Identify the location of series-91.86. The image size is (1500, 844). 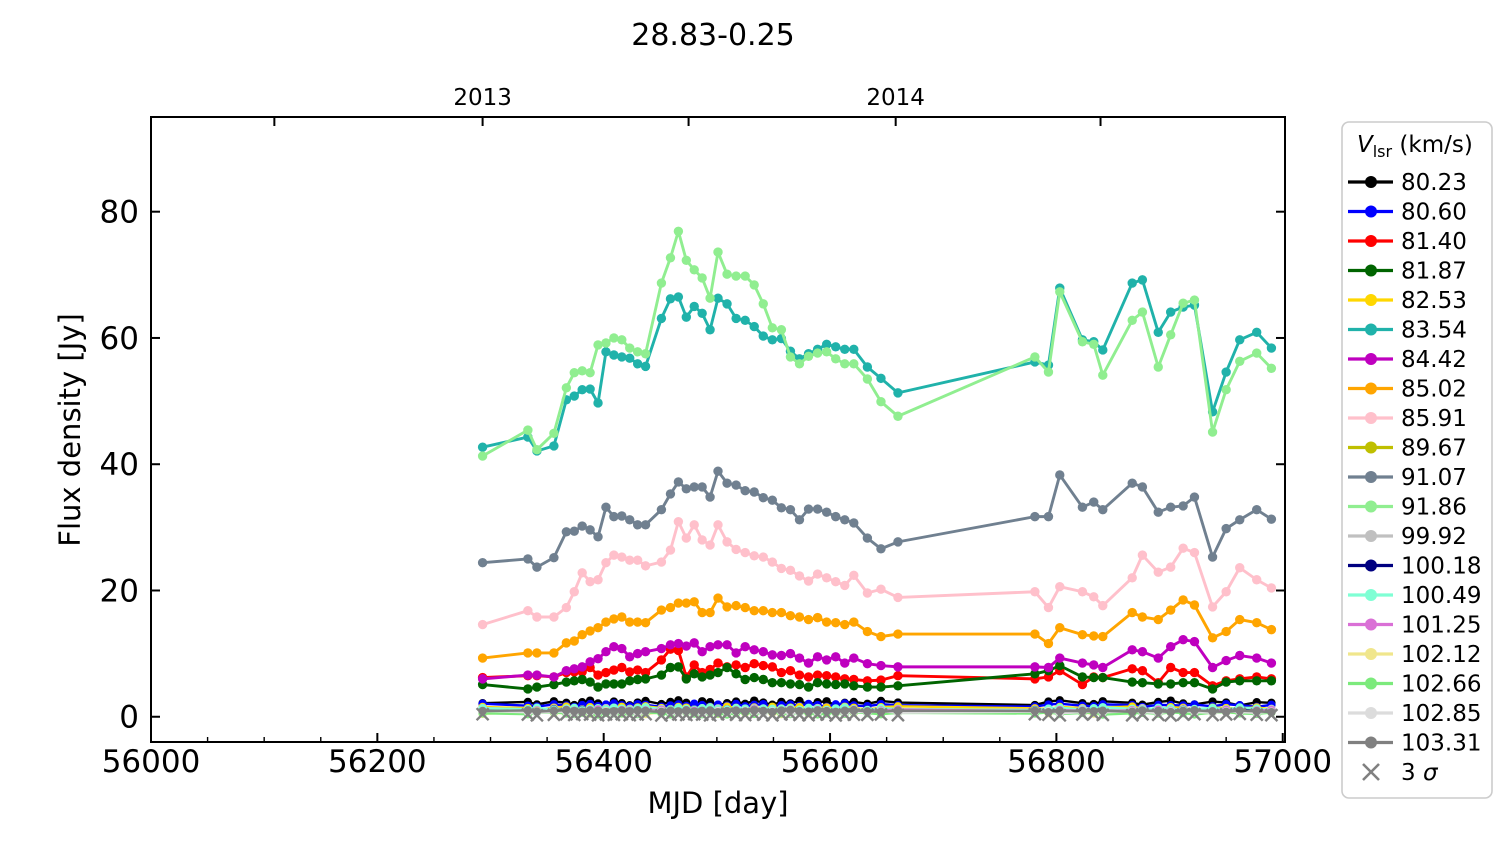
(877, 343).